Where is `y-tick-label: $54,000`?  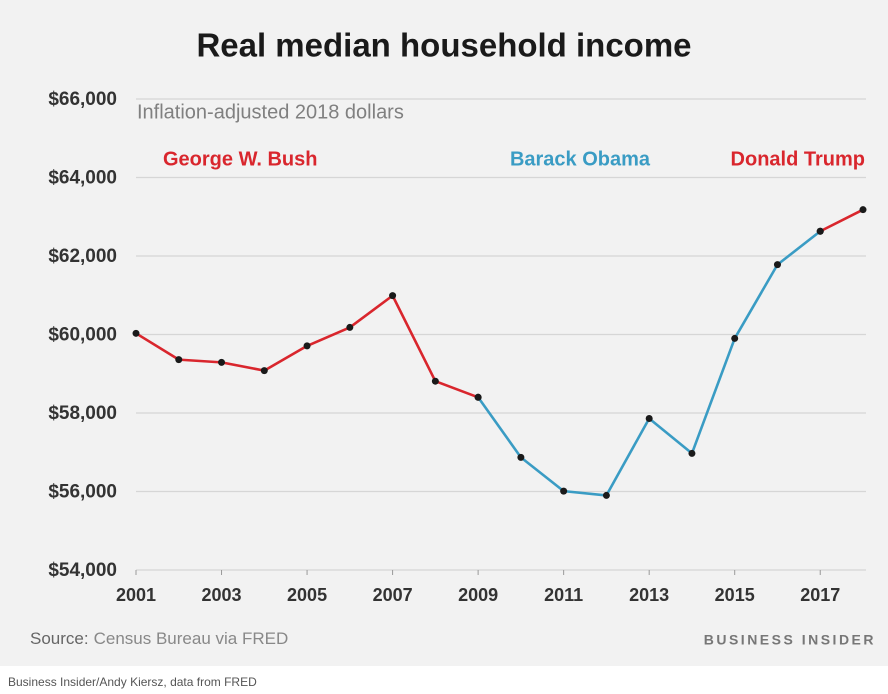
y-tick-label: $54,000 is located at coordinates (82, 570).